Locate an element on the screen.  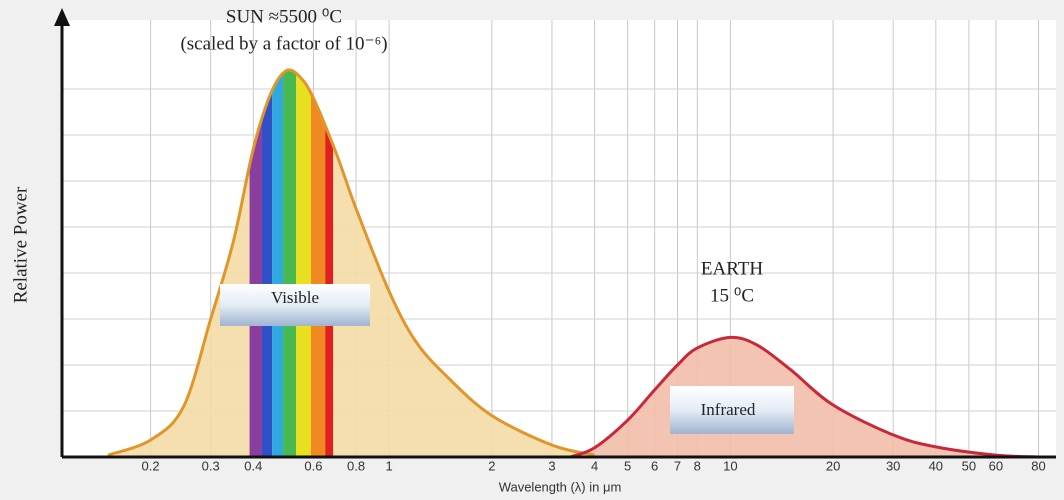
x-tick-label: 0.2 is located at coordinates (151, 465).